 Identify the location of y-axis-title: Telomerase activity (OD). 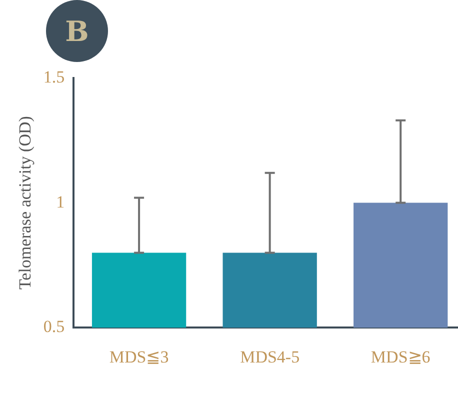
(25, 203).